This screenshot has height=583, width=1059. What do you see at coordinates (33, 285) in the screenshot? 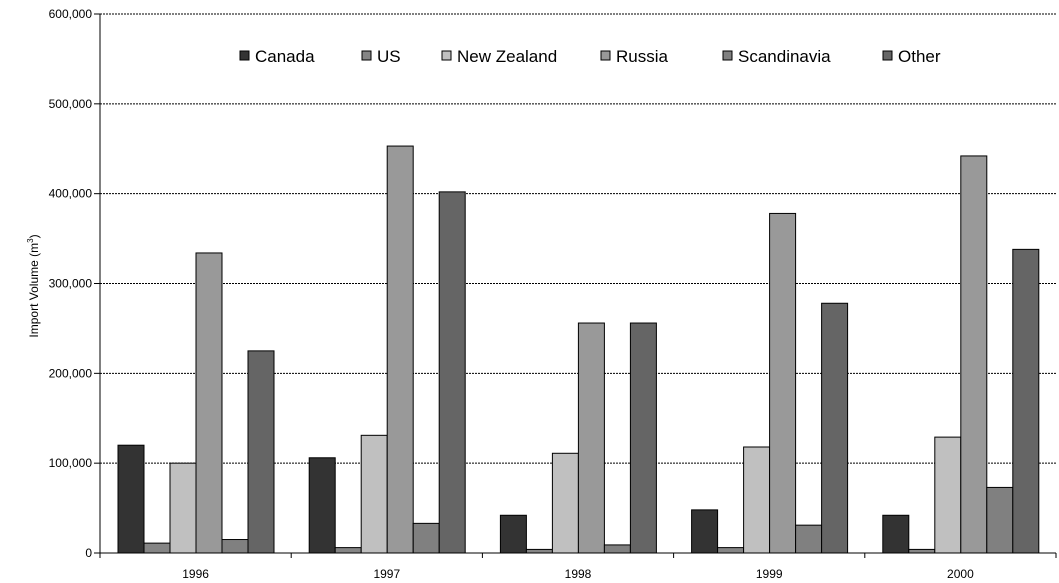
I see `y-axis-label: Import Volume (m3)` at bounding box center [33, 285].